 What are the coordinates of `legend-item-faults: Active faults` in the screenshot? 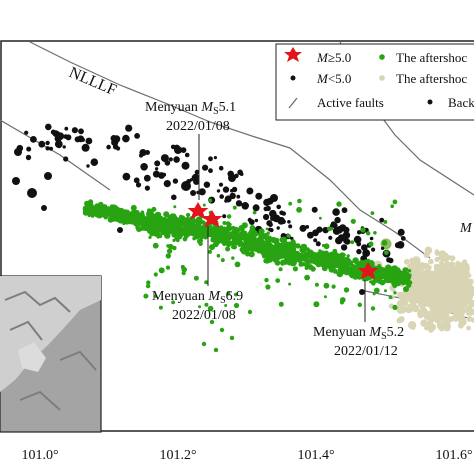 It's located at (336, 102).